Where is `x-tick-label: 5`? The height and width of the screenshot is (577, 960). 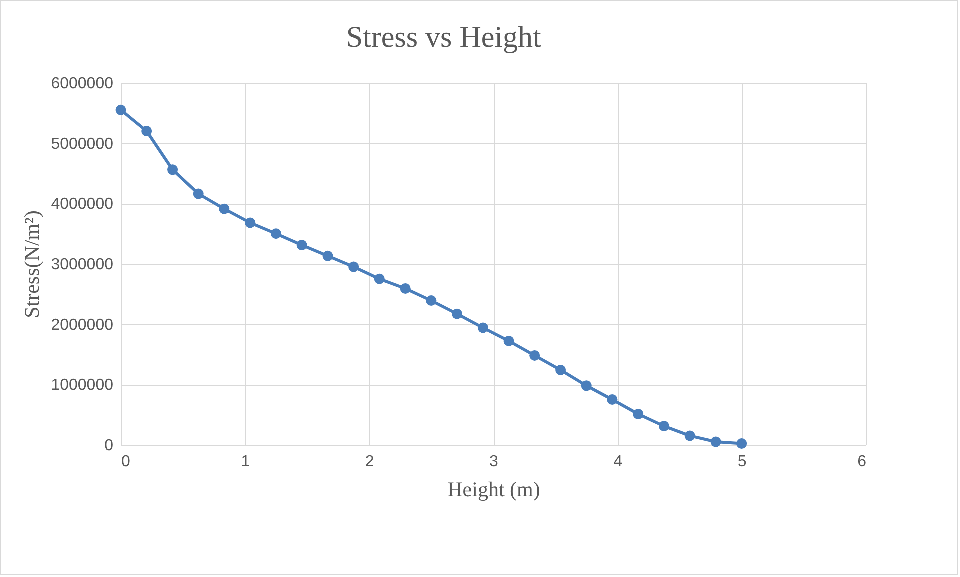 x-tick-label: 5 is located at coordinates (742, 462).